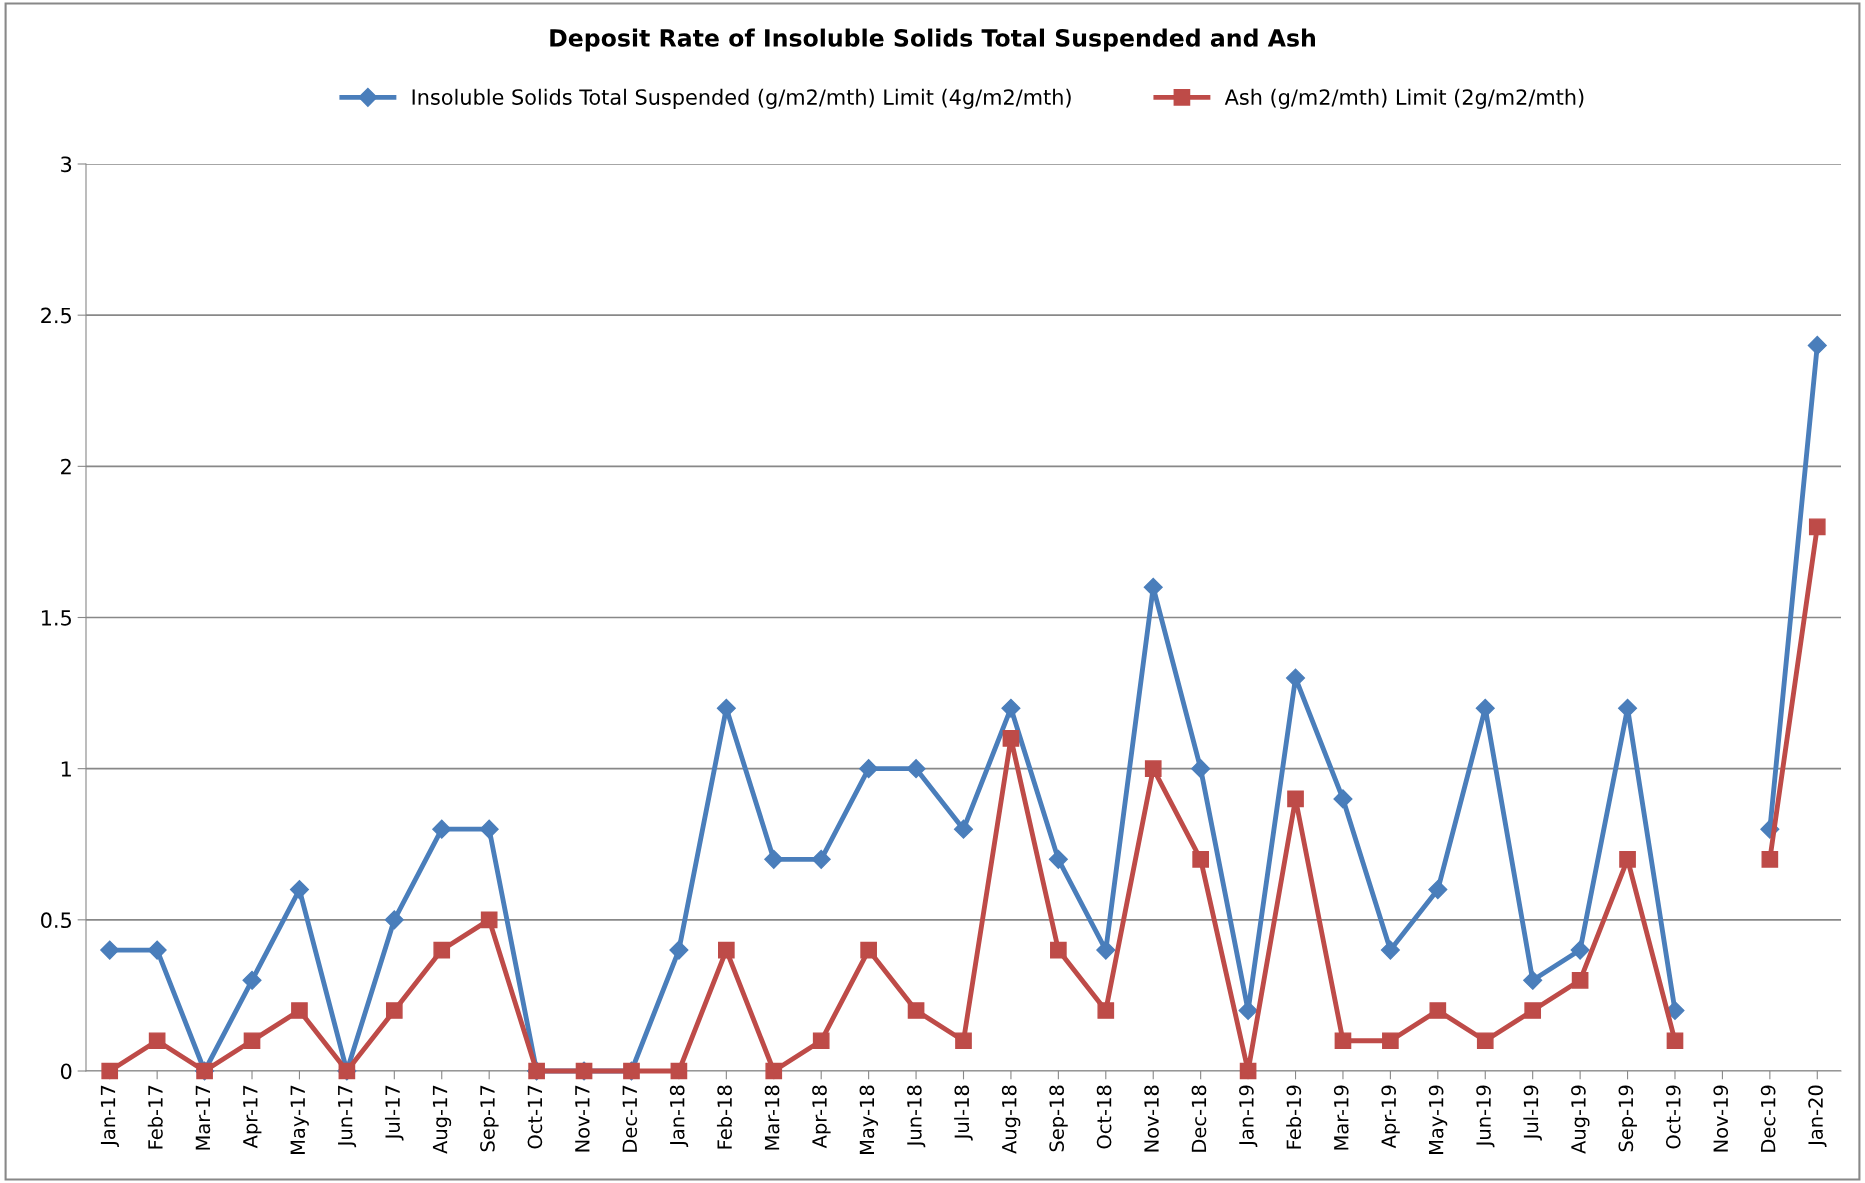 Image resolution: width=1865 pixels, height=1183 pixels. Describe the element at coordinates (1532, 1113) in the screenshot. I see `x-tick-label: Jul-19` at that location.